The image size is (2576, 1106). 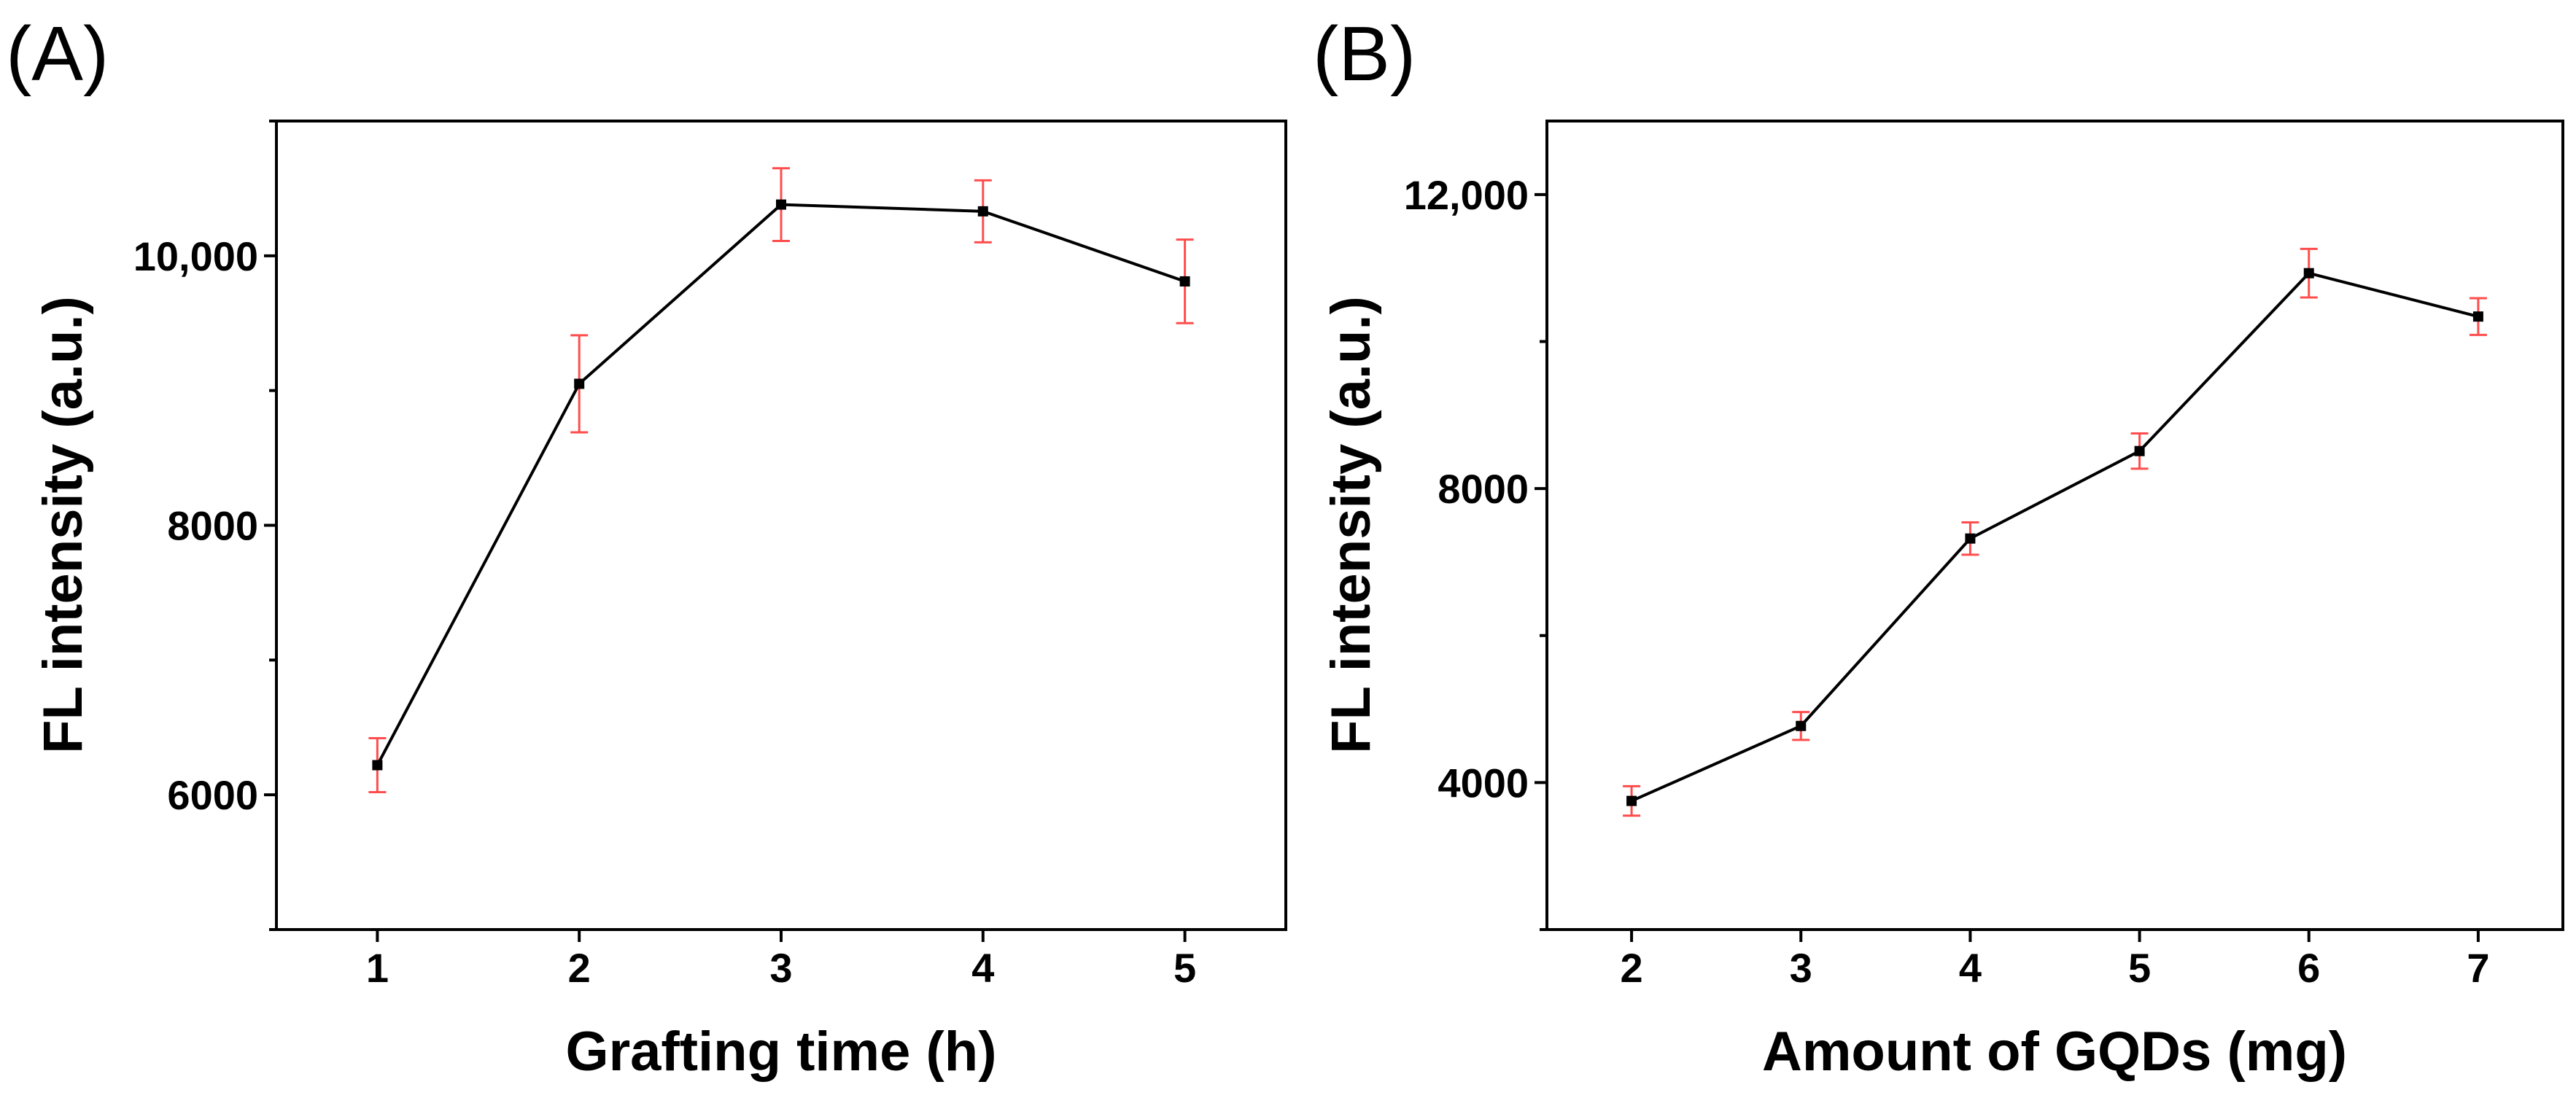 What do you see at coordinates (1801, 968) in the screenshot?
I see `panel-b-x-tick-label: 3` at bounding box center [1801, 968].